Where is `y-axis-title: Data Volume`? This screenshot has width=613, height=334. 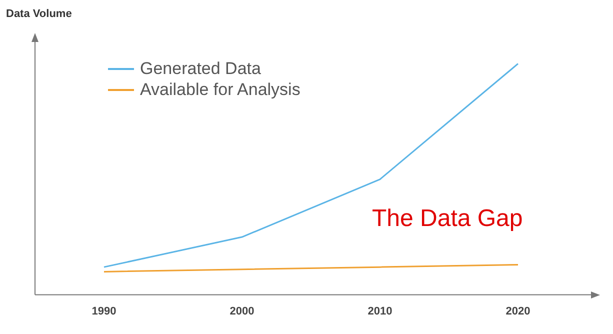 y-axis-title: Data Volume is located at coordinates (39, 14).